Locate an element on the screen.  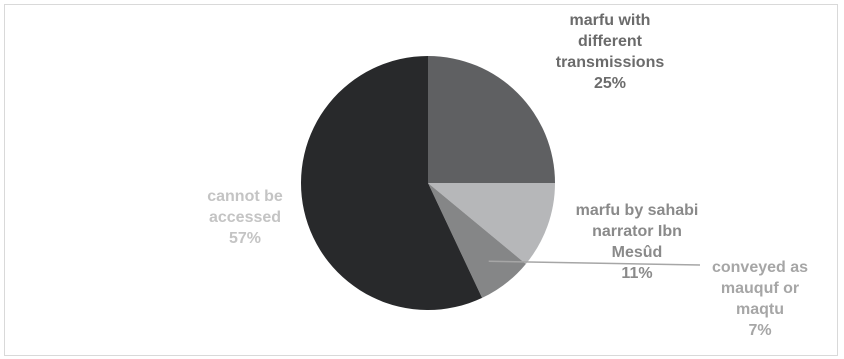
slice-label-line: different is located at coordinates (610, 41).